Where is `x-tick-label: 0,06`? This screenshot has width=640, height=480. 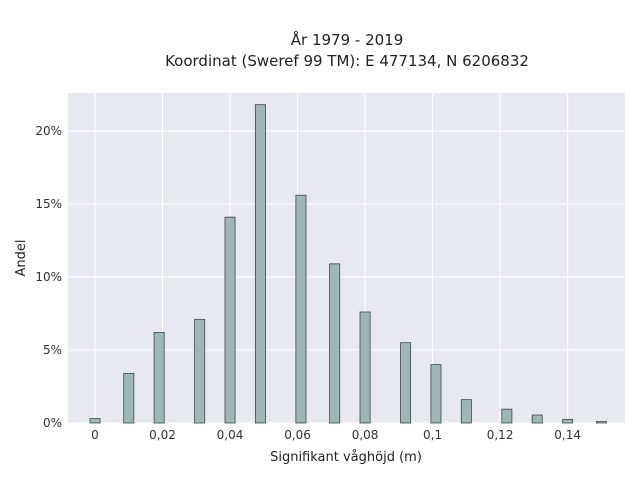
x-tick-label: 0,06 is located at coordinates (297, 435).